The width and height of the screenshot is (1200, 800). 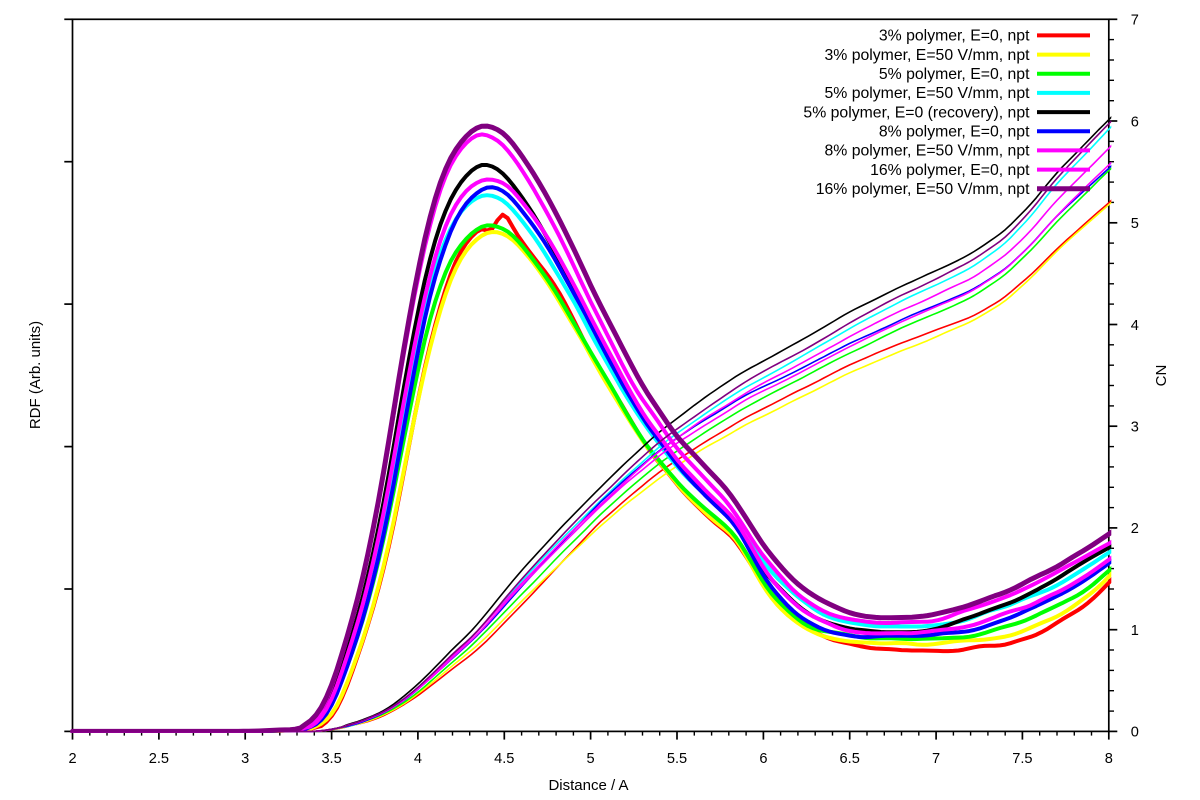 I want to click on svg-text: RDF (Arb. units), so click(x=35, y=375).